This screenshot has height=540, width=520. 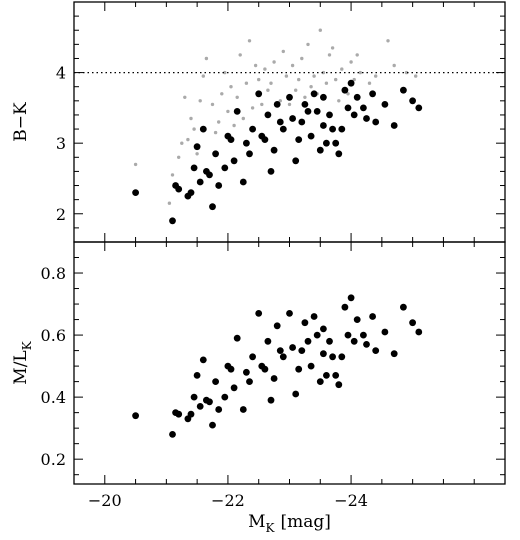 What do you see at coordinates (228, 500) in the screenshot?
I see `x-tick-label: −22` at bounding box center [228, 500].